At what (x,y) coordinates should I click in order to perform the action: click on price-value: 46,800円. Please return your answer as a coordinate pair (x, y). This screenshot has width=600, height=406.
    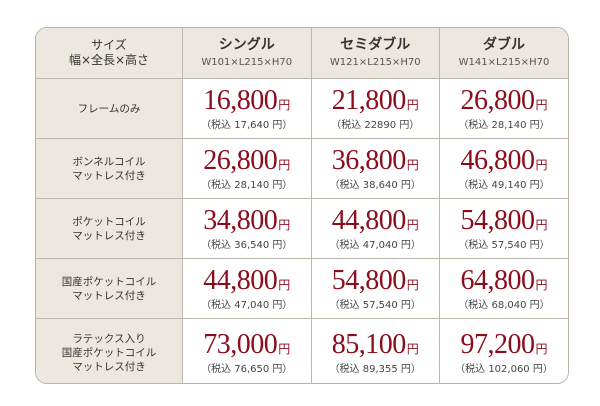
    Looking at the image, I should click on (504, 162).